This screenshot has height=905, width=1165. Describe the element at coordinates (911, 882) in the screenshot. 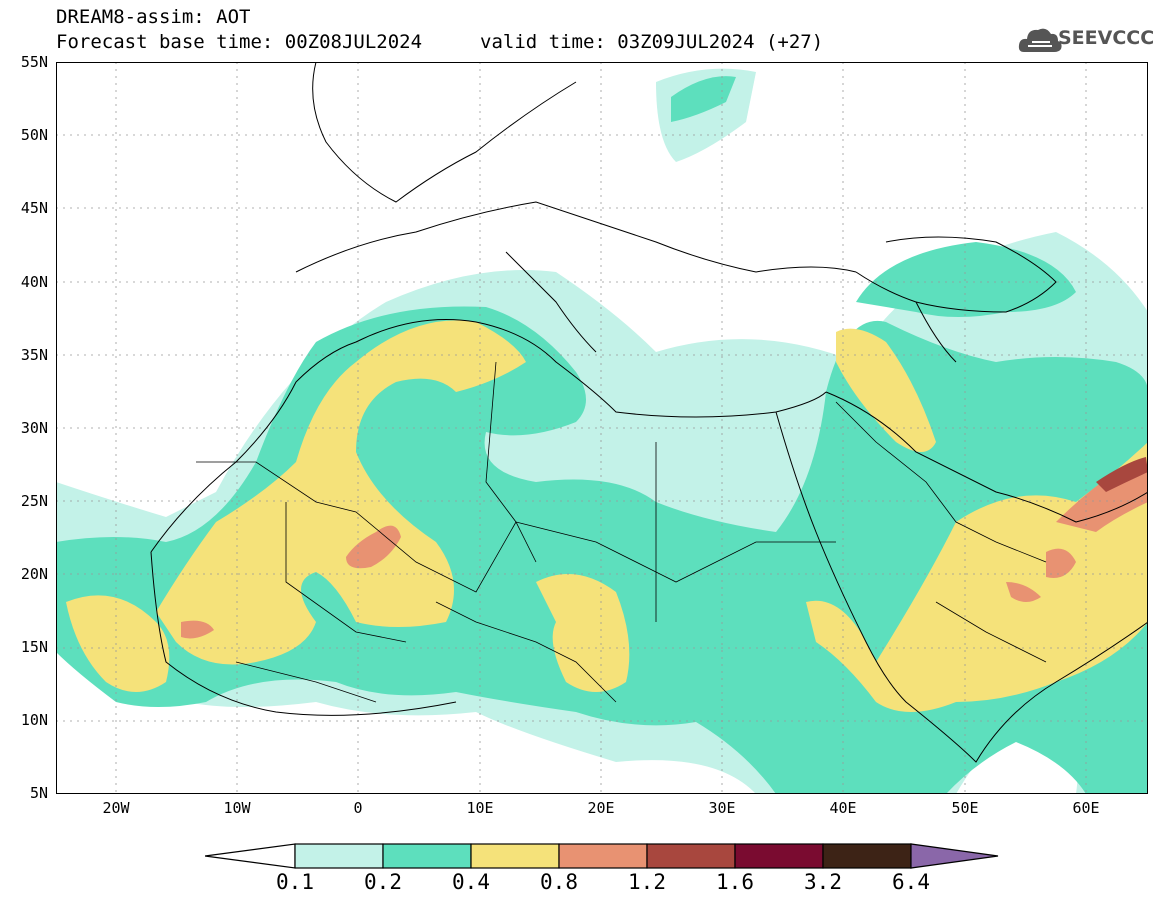

I see `colorbar-label: 6.4` at that location.